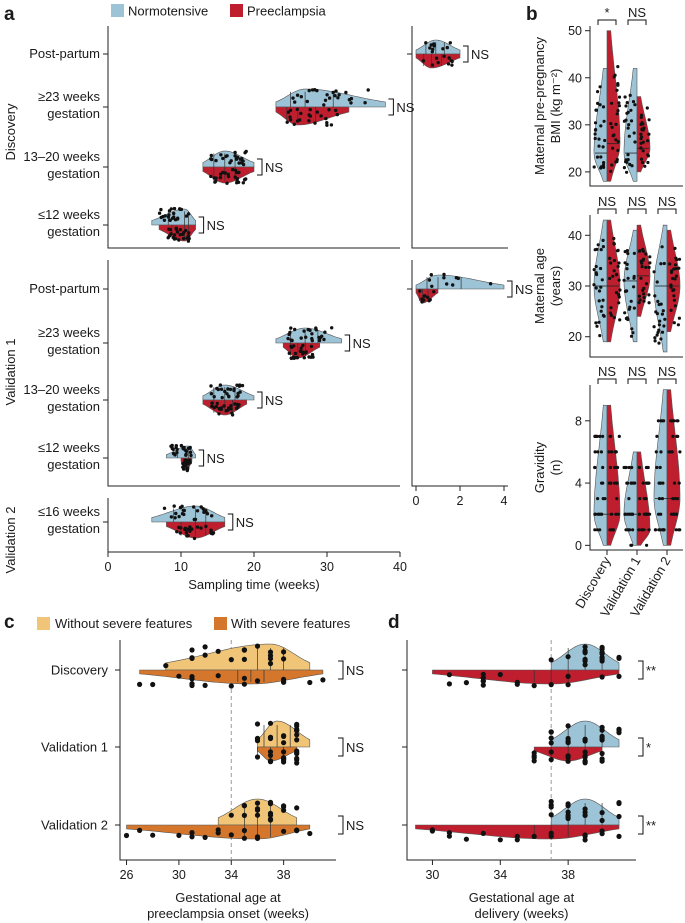  What do you see at coordinates (667, 381) in the screenshot?
I see `b-annotation-bracket` at bounding box center [667, 381].